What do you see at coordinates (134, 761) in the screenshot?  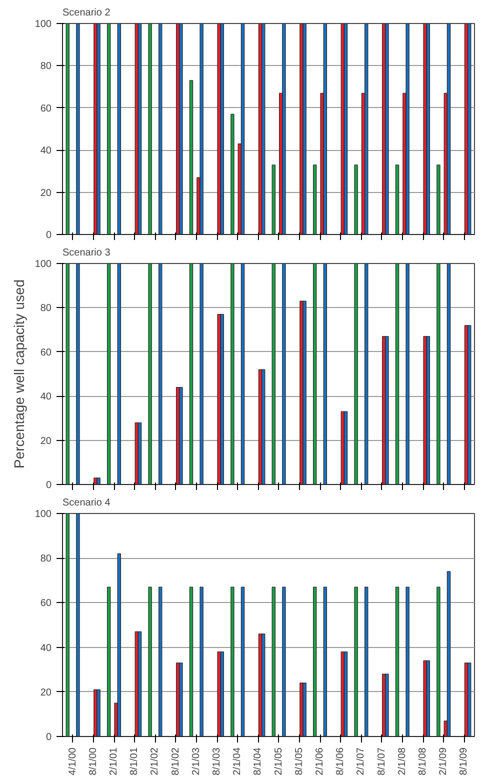 I see `x-tick-label: 8/1/01` at bounding box center [134, 761].